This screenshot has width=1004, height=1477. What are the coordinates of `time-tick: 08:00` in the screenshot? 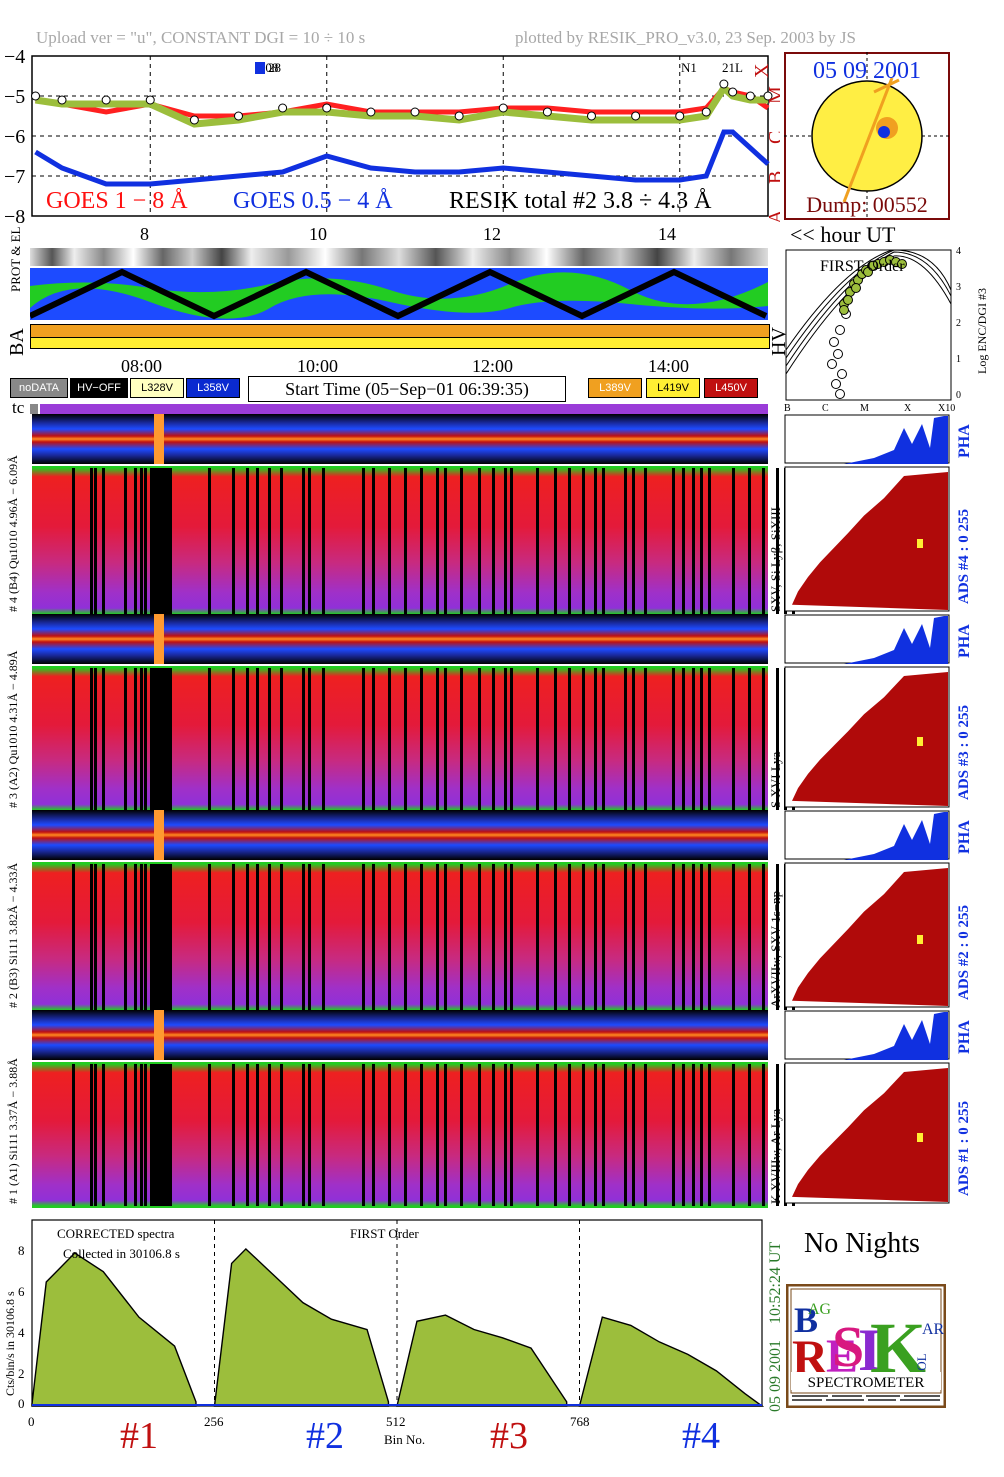 It's located at (142, 366).